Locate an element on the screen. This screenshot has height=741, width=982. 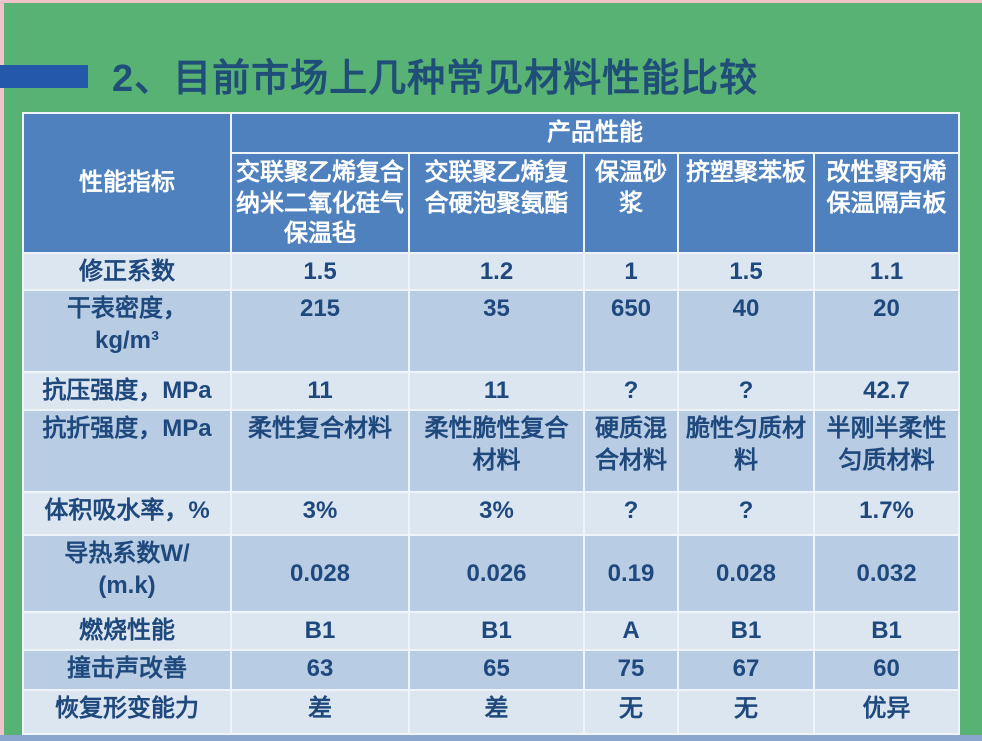
cell-value: 0.032 is located at coordinates (886, 574).